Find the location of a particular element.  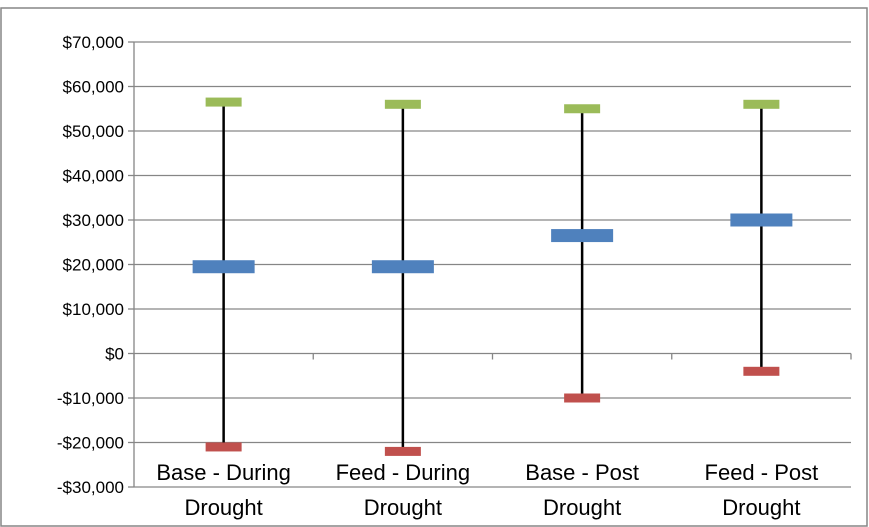

x-category-label-line1: Feed - Post is located at coordinates (762, 472).